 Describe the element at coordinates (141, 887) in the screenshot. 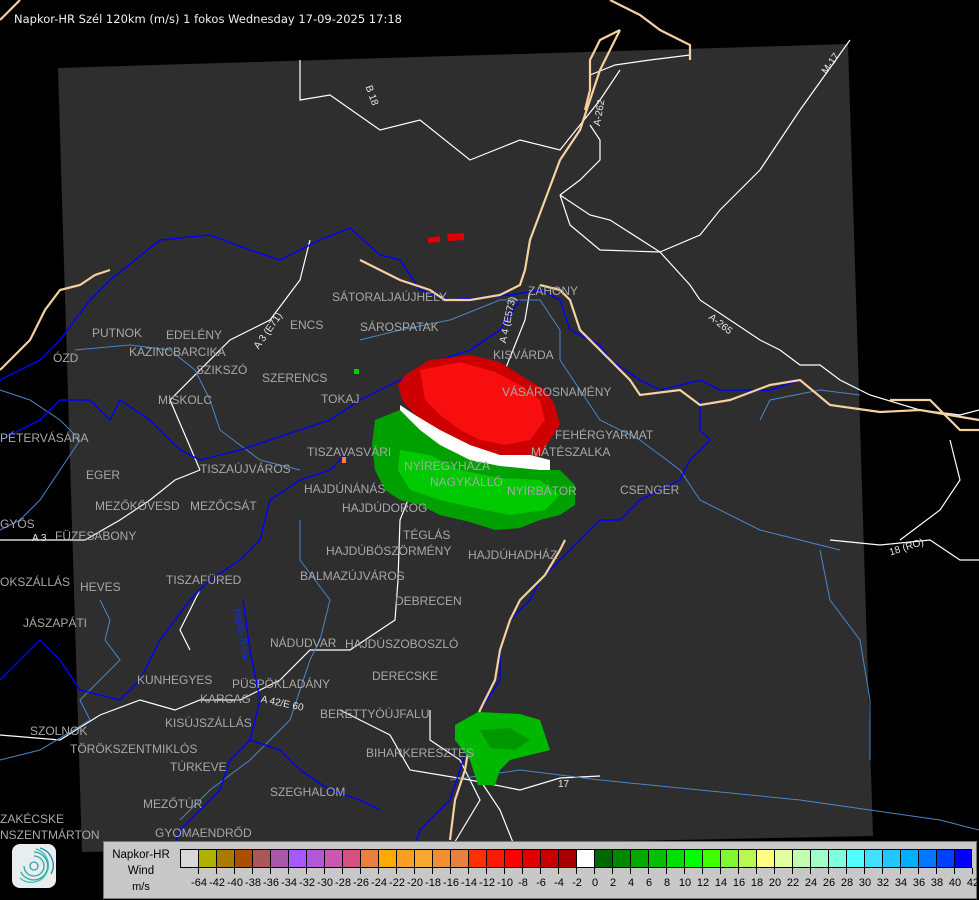

I see `legend-unit: m/s` at that location.